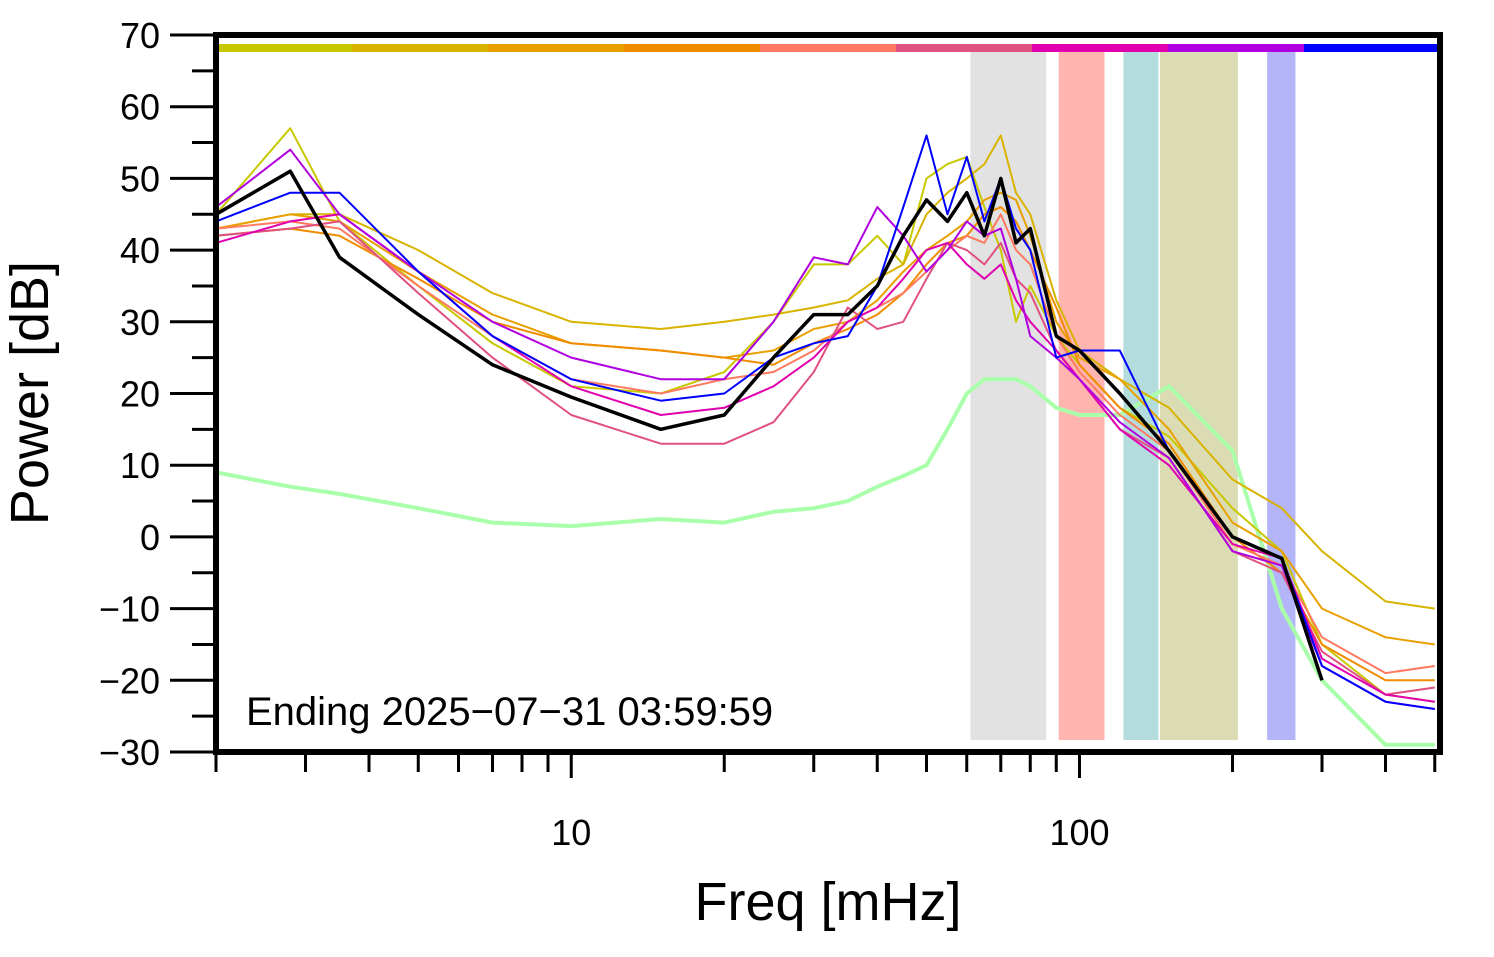 The height and width of the screenshot is (957, 1494). I want to click on y-tick-label: 70, so click(140, 35).